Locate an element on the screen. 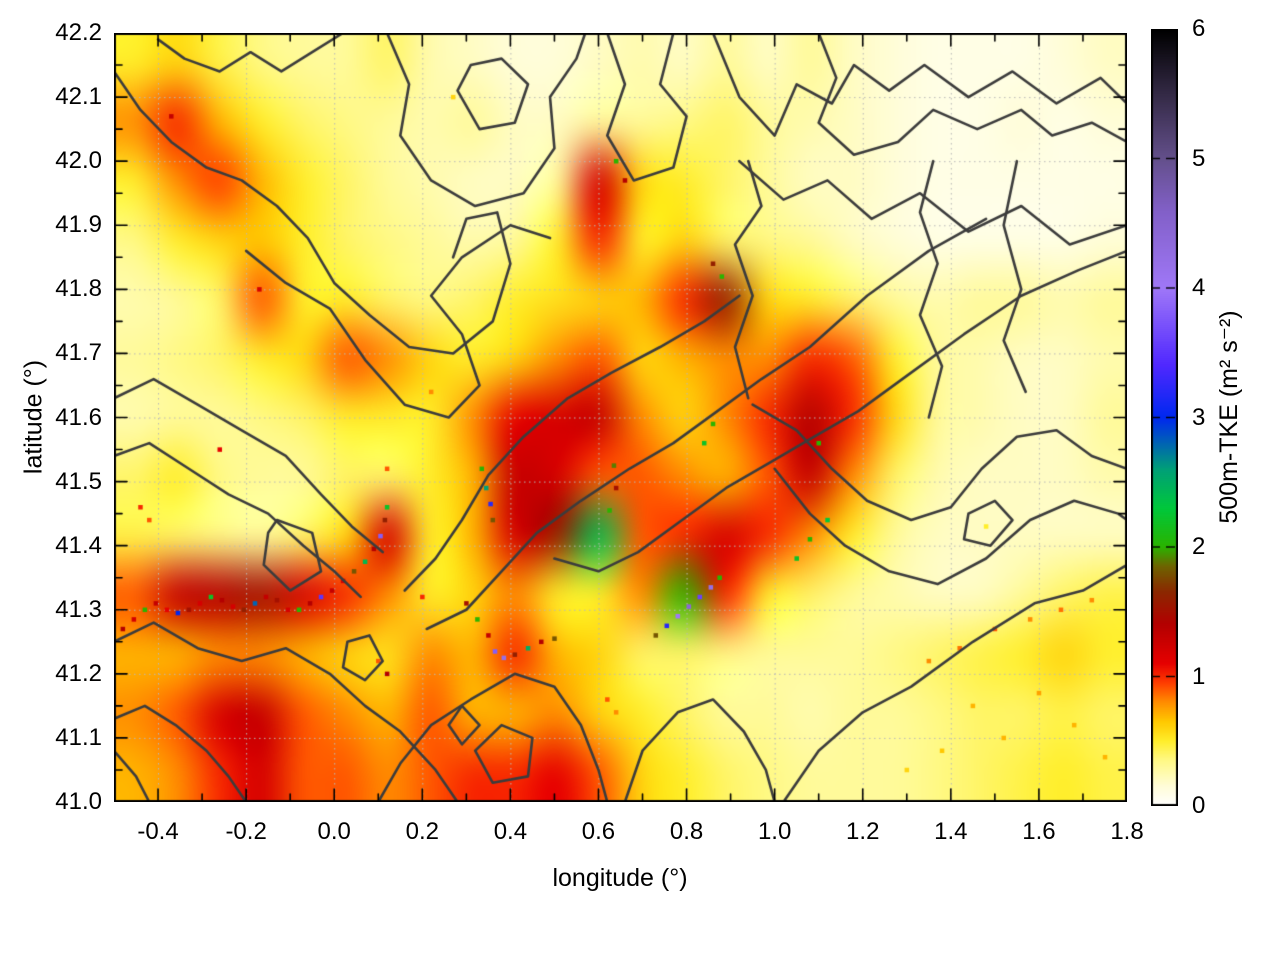  colorbar-tick-label: 1 is located at coordinates (1199, 676).